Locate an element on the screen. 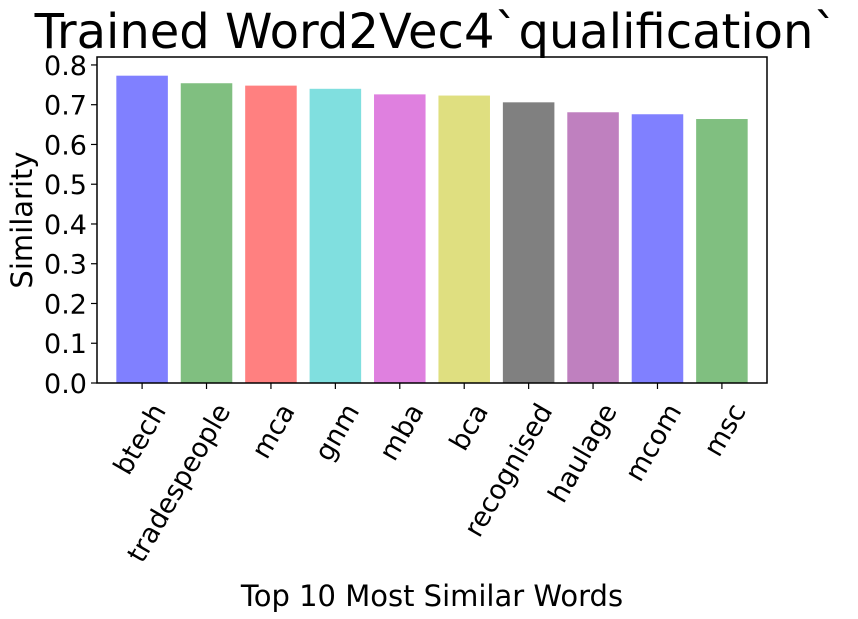  chart-title: Trained Word2Vec4`qualification` is located at coordinates (436, 32).